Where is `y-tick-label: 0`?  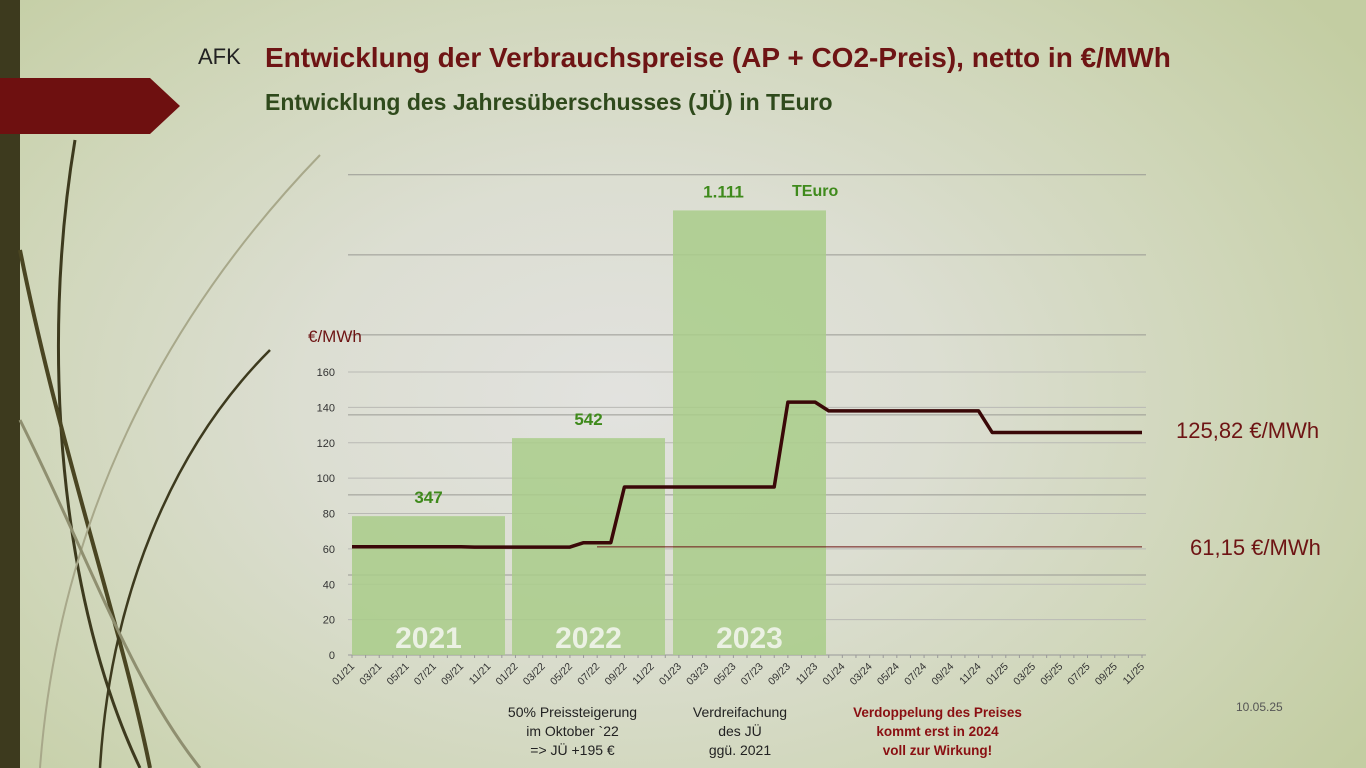 y-tick-label: 0 is located at coordinates (332, 656).